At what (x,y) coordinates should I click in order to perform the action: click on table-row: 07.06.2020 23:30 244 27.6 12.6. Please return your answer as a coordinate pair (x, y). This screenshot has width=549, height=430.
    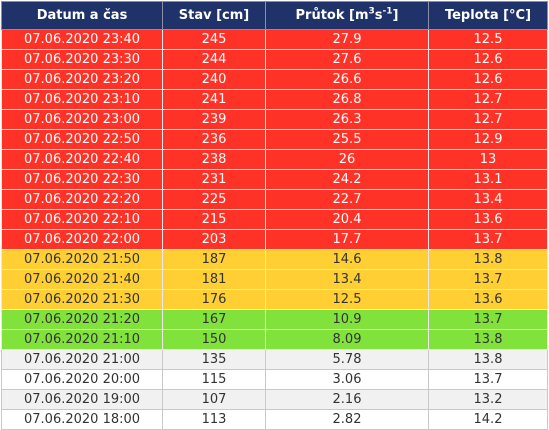
    Looking at the image, I should click on (274, 59).